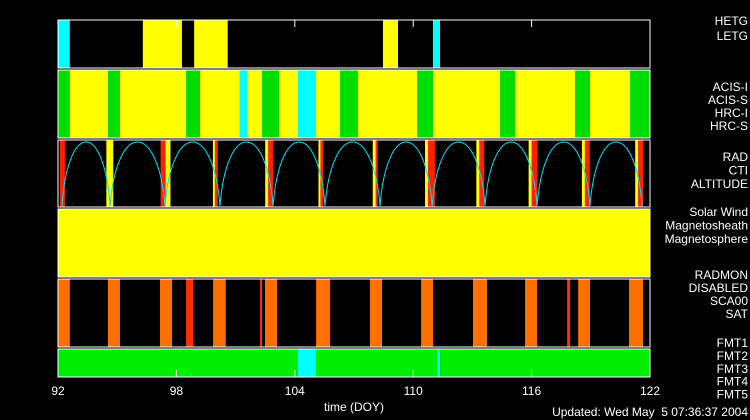  I want to click on legend-label: HETG, so click(731, 21).